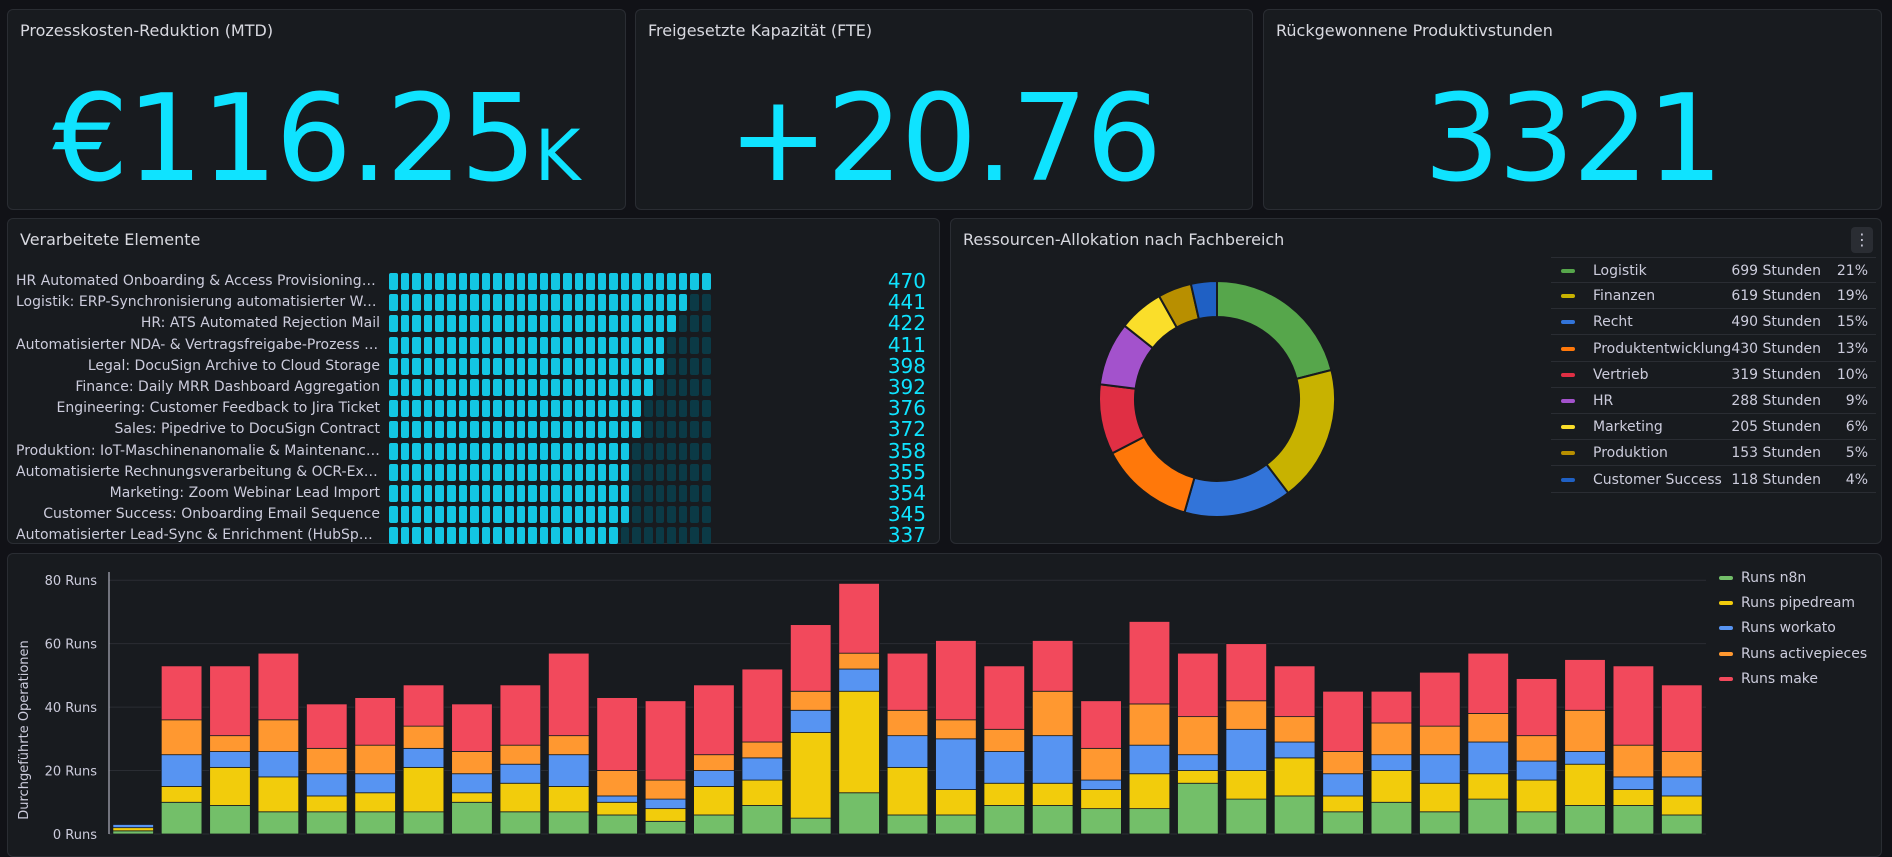 This screenshot has height=857, width=1892. I want to click on legend-row: HR 288 Stunden 9%, so click(1713, 401).